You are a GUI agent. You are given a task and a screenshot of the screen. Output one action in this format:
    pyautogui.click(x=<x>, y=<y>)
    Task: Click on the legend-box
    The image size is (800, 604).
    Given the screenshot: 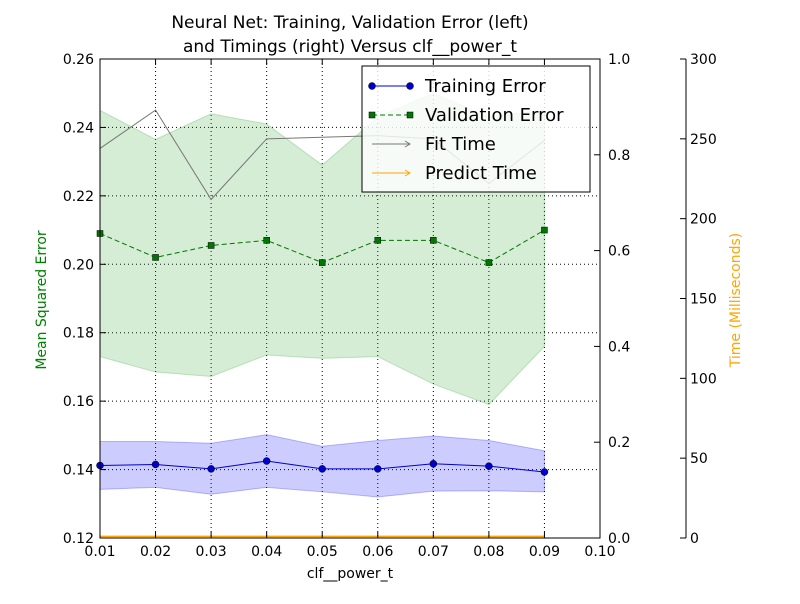 What is the action you would take?
    pyautogui.click(x=476, y=129)
    